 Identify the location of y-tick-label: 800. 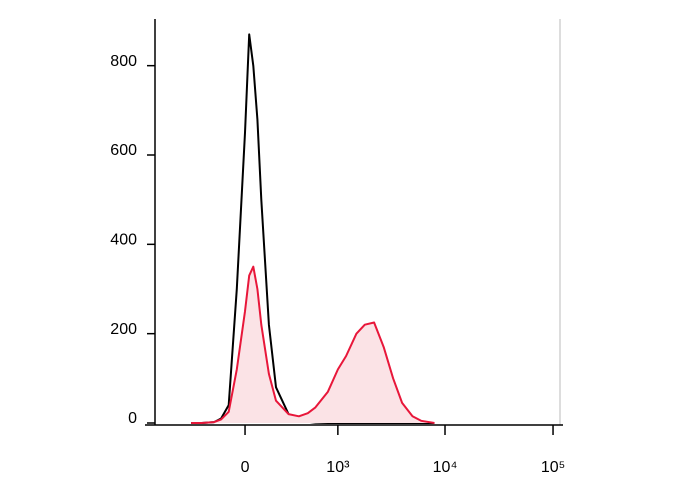
(123, 61).